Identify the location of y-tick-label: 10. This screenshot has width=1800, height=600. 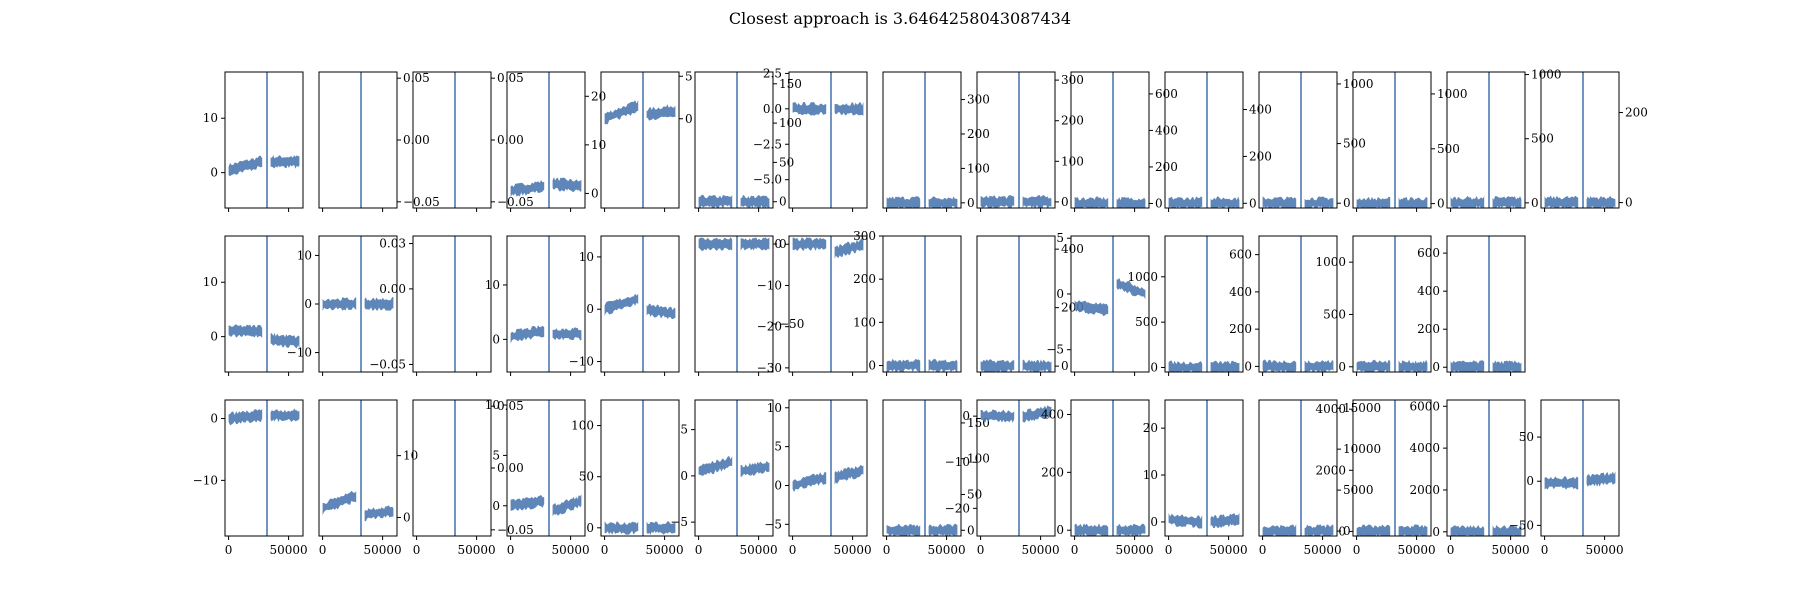
(1150, 475).